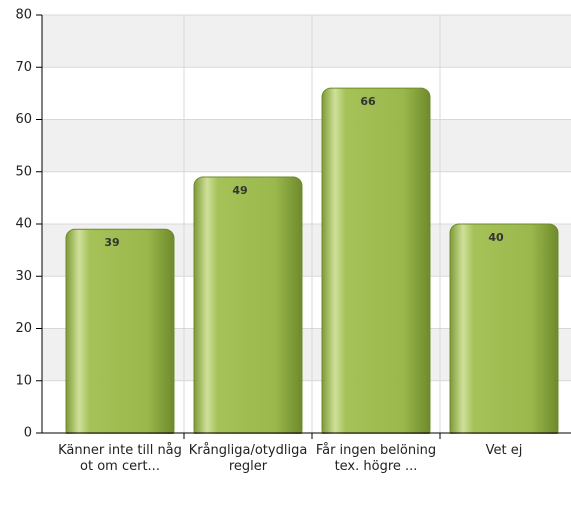  Describe the element at coordinates (23, 328) in the screenshot. I see `y-tick-label: 20` at that location.